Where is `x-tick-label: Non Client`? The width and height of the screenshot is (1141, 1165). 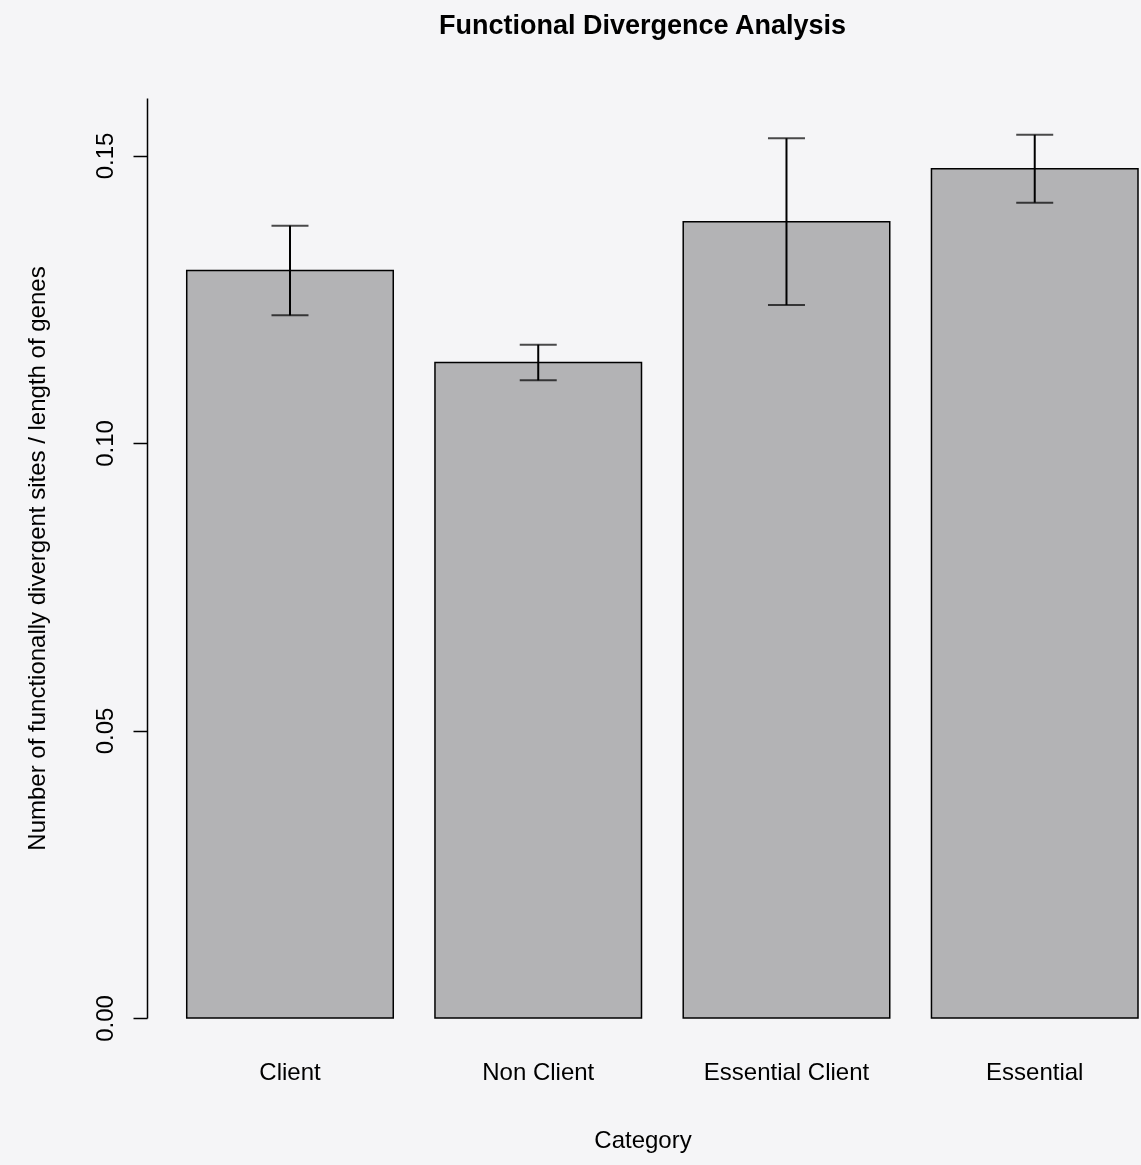
x-tick-label: Non Client is located at coordinates (538, 1071).